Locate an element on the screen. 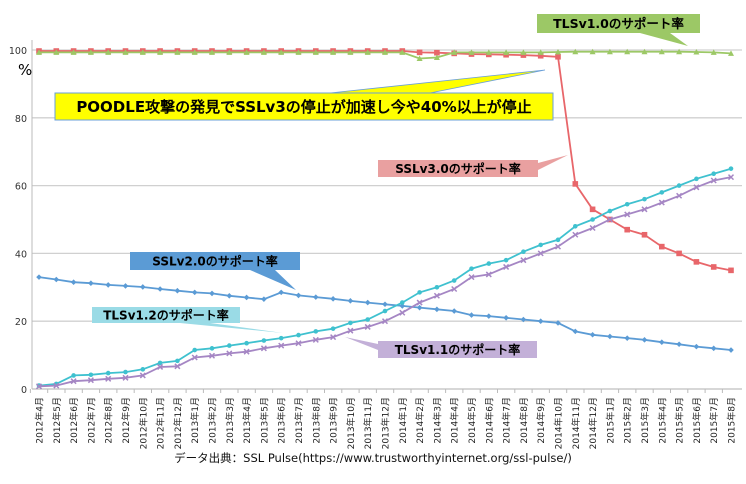  y-axis-label: % is located at coordinates (25, 70).